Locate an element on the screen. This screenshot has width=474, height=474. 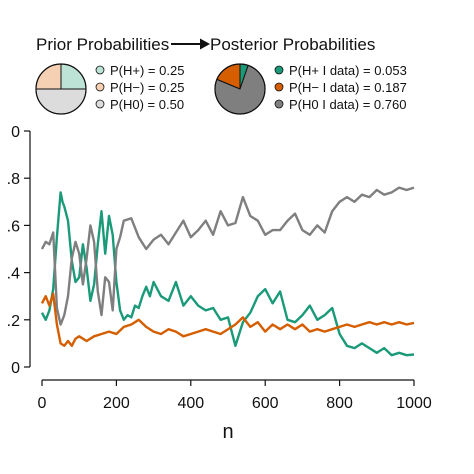
legend-label: P(H0 I data) = 0.760 is located at coordinates (347, 104).